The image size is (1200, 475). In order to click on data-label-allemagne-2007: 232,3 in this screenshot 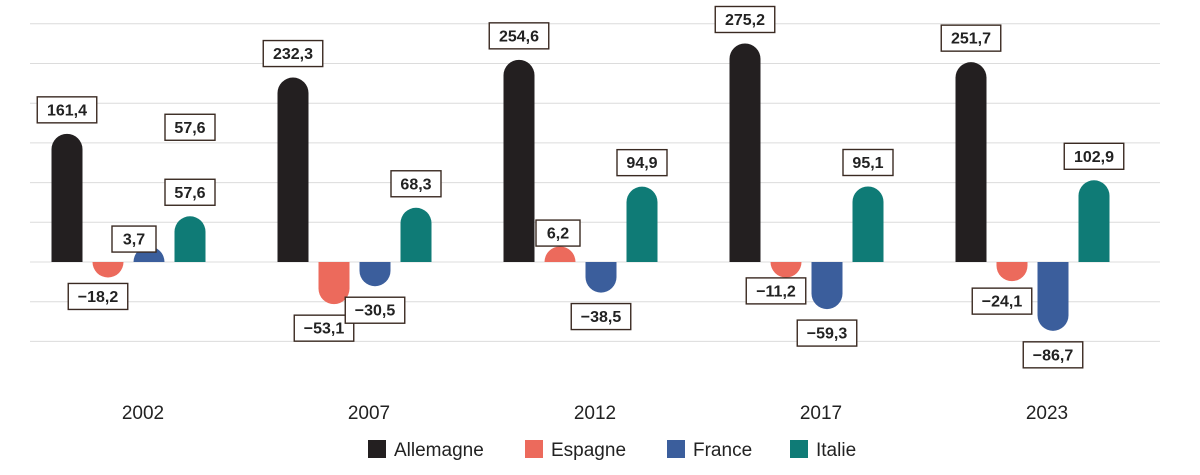, I will do `click(293, 53)`.